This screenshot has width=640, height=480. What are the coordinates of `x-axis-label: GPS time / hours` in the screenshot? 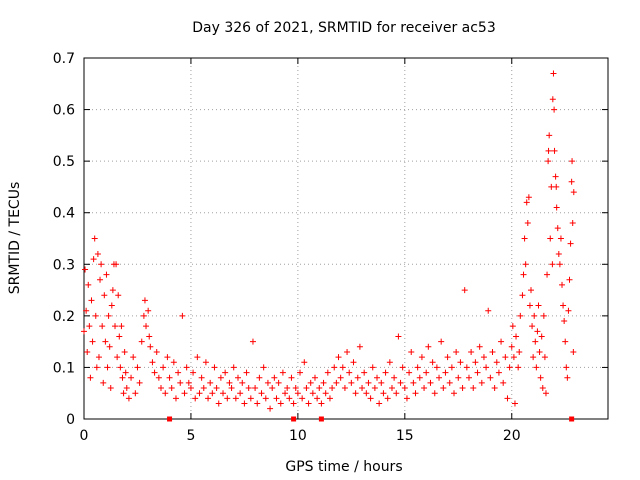 It's located at (343, 467).